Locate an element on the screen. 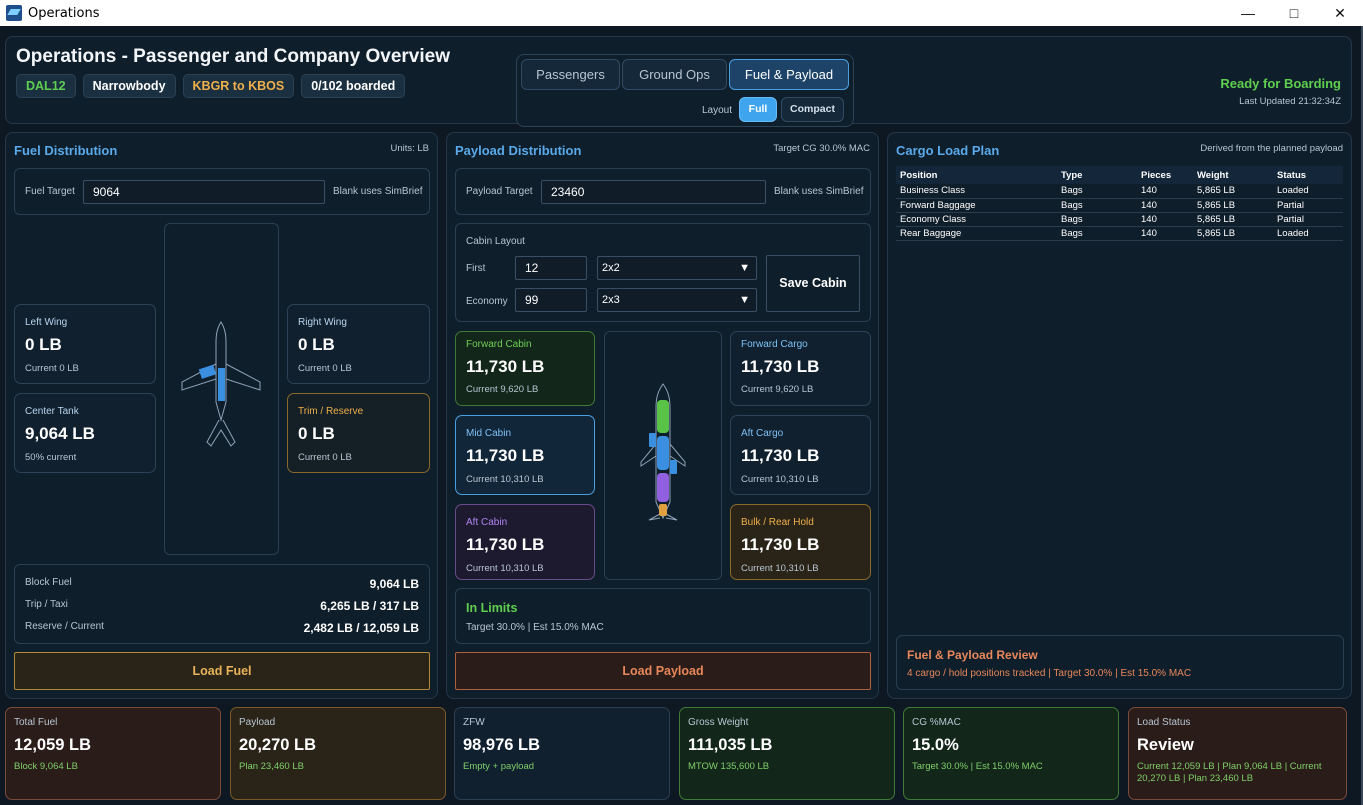  table-row: Economy Class Bags 140 5,865 LB Partial is located at coordinates (1119, 219).